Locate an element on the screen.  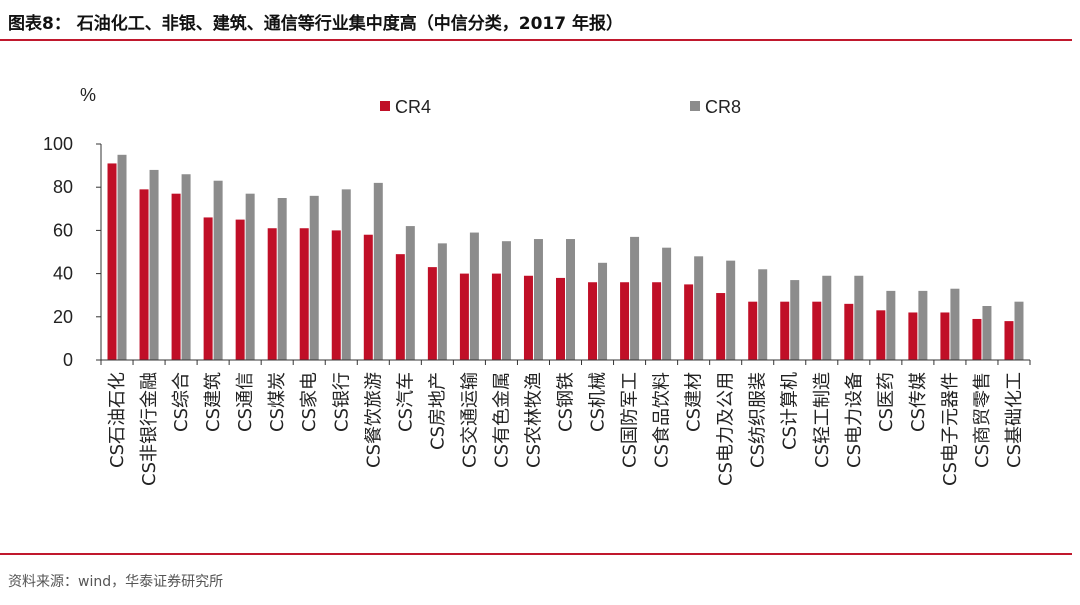
legend-label-cr8: CR8 is located at coordinates (723, 107).